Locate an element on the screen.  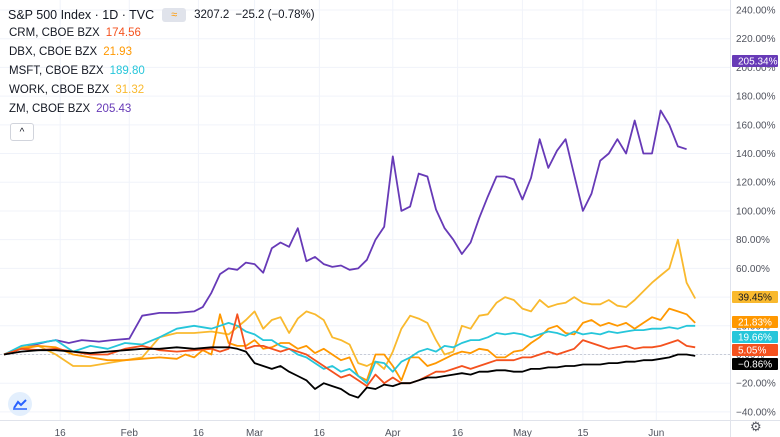
series-line-msft is located at coordinates (349, 353).